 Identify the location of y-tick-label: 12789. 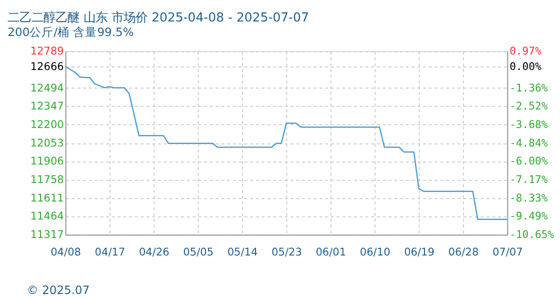
(47, 52).